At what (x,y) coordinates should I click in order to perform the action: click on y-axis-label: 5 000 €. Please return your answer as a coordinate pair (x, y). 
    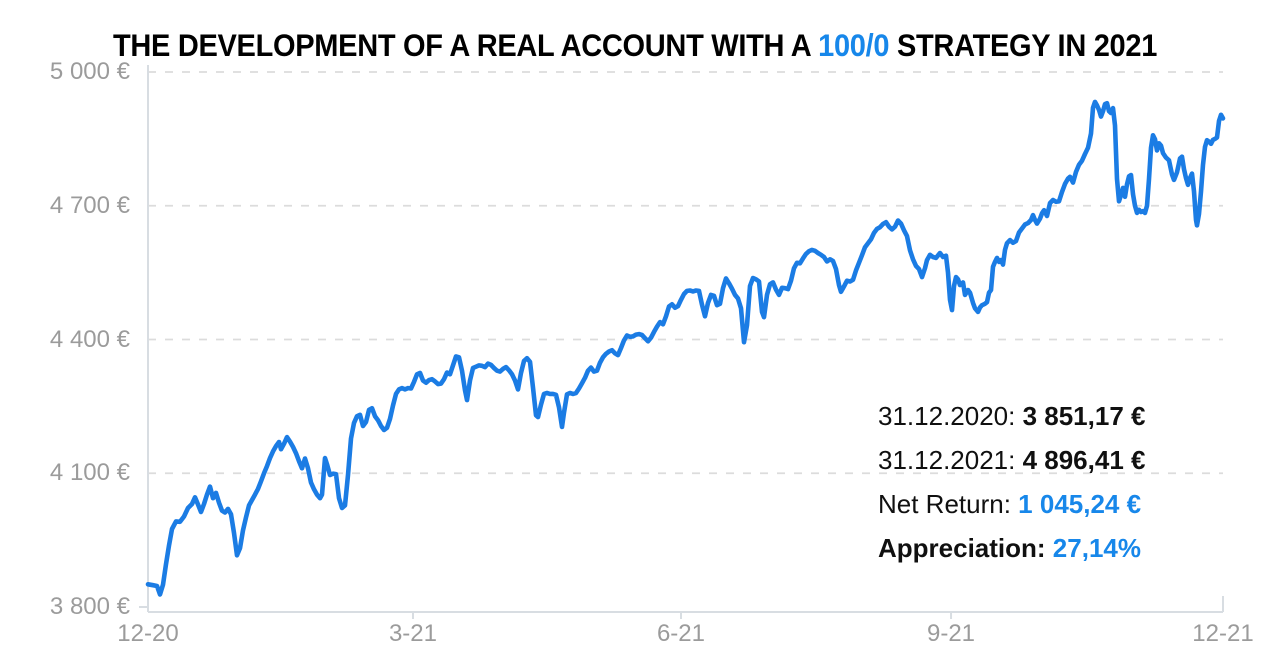
    Looking at the image, I should click on (89, 71).